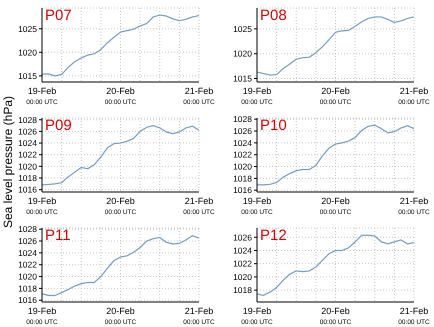  I want to click on chart-title: P08, so click(273, 15).